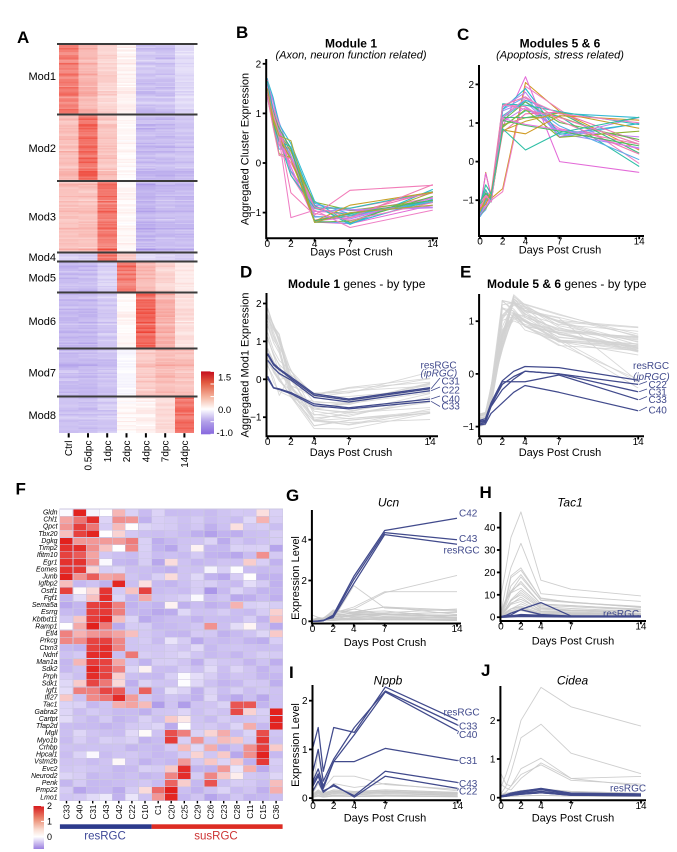  Describe the element at coordinates (51, 598) in the screenshot. I see `svg-text: Fgf1` at that location.